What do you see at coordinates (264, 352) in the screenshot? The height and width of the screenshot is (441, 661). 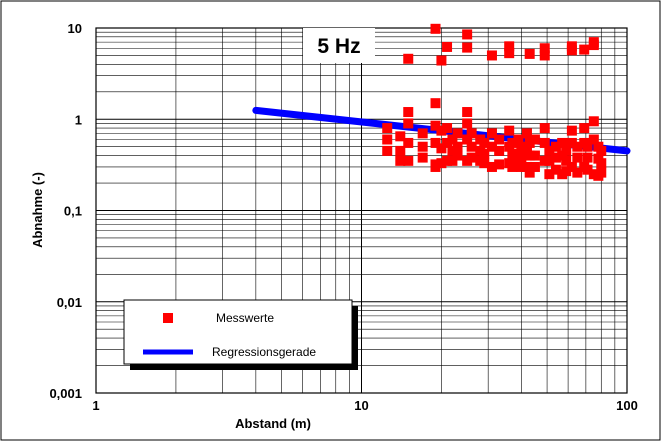 I see `legend-label-regression: Regressionsgerade` at bounding box center [264, 352].